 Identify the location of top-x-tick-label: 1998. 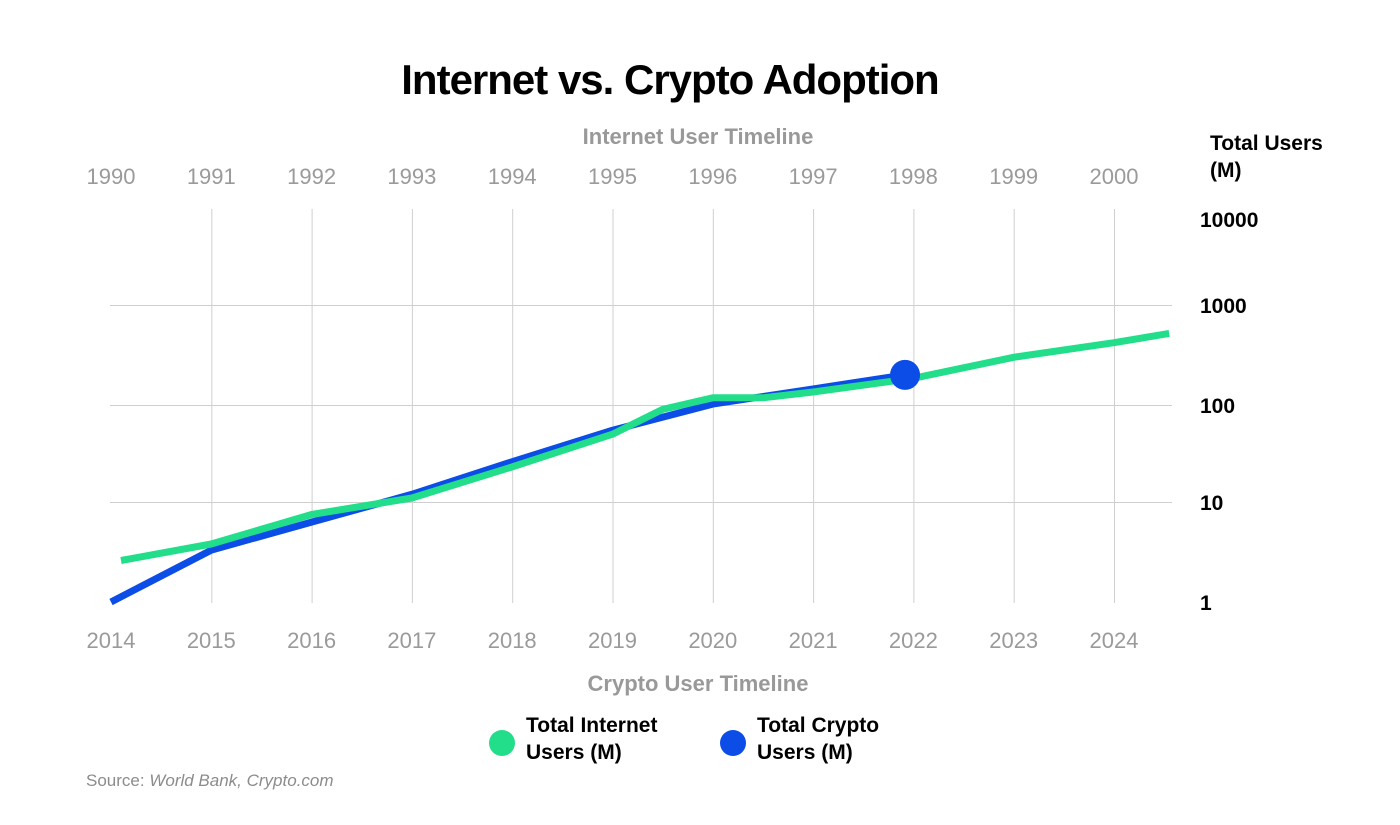
(913, 176).